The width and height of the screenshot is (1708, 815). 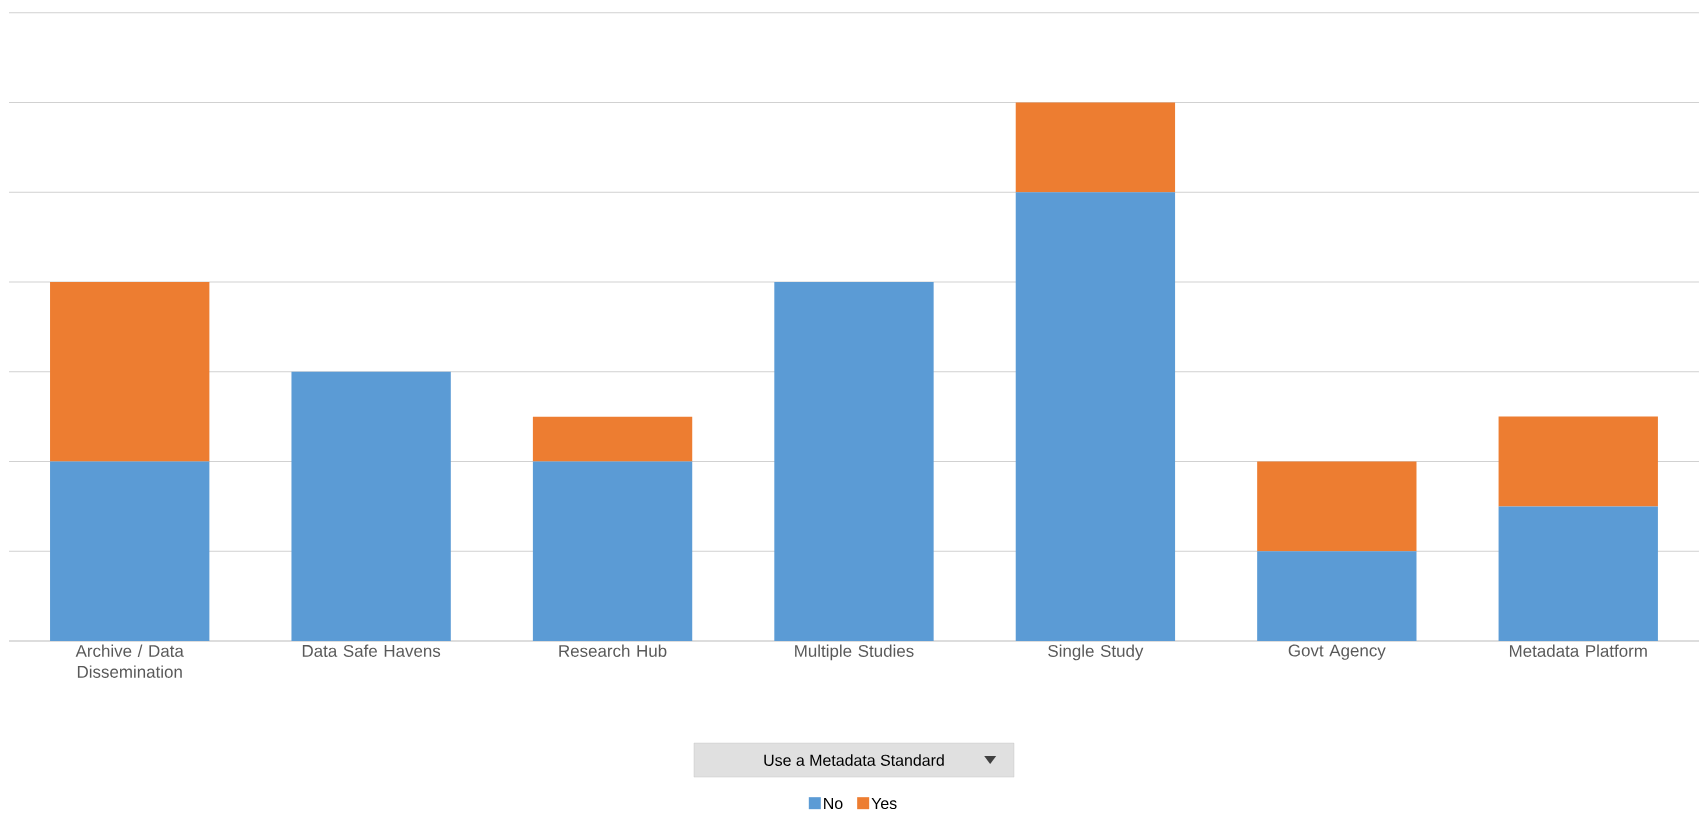 What do you see at coordinates (1337, 652) in the screenshot?
I see `x-tick-label: Govt Agency` at bounding box center [1337, 652].